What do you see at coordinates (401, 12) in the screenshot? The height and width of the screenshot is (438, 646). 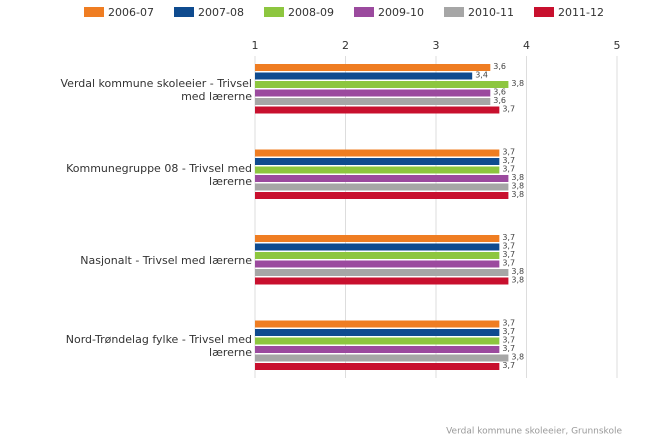 I see `legend-label: 2009-10` at bounding box center [401, 12].